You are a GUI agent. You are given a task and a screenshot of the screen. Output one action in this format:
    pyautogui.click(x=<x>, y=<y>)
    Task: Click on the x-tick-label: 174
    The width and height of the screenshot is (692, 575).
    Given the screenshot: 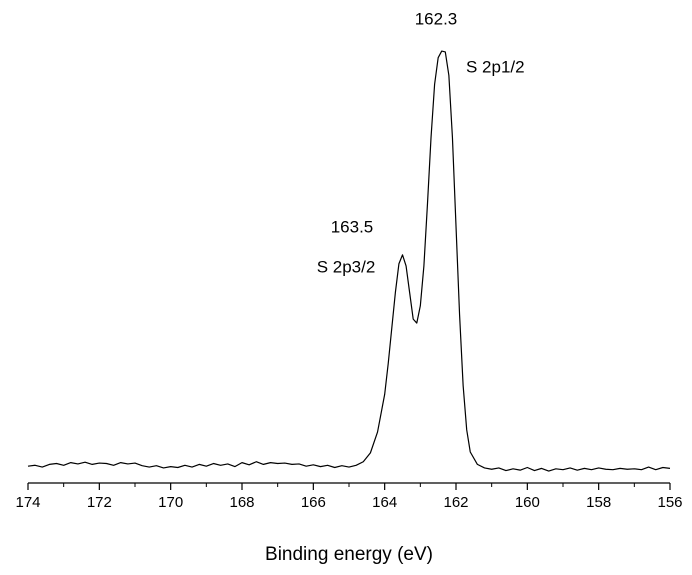 What is the action you would take?
    pyautogui.click(x=27, y=502)
    